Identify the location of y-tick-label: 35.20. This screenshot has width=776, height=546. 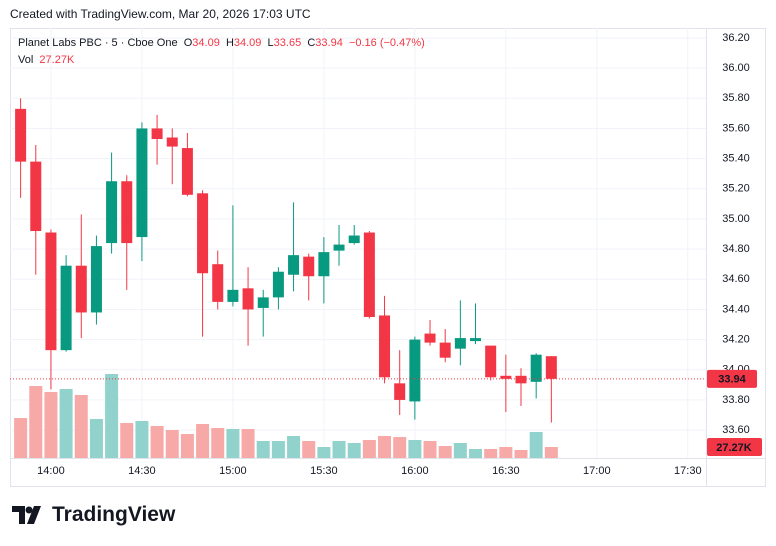
(736, 189).